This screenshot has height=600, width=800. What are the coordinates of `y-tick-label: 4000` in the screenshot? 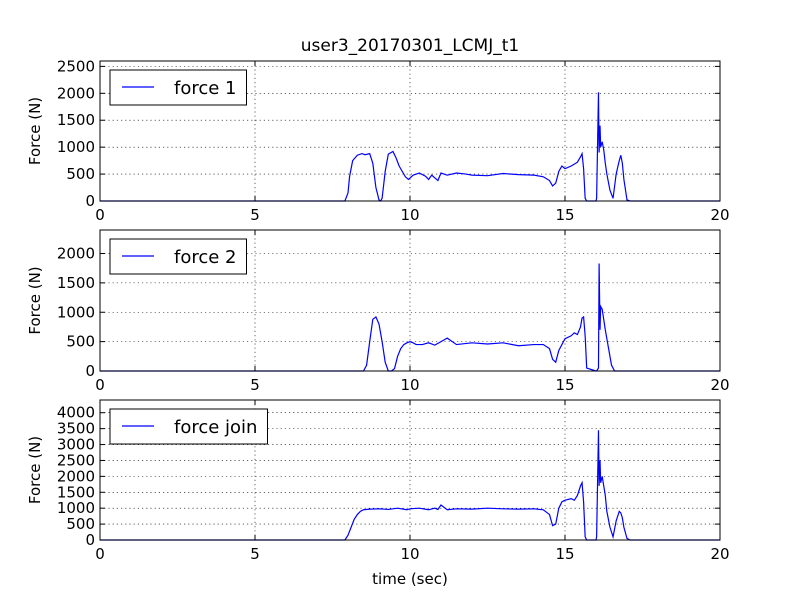 It's located at (76, 413).